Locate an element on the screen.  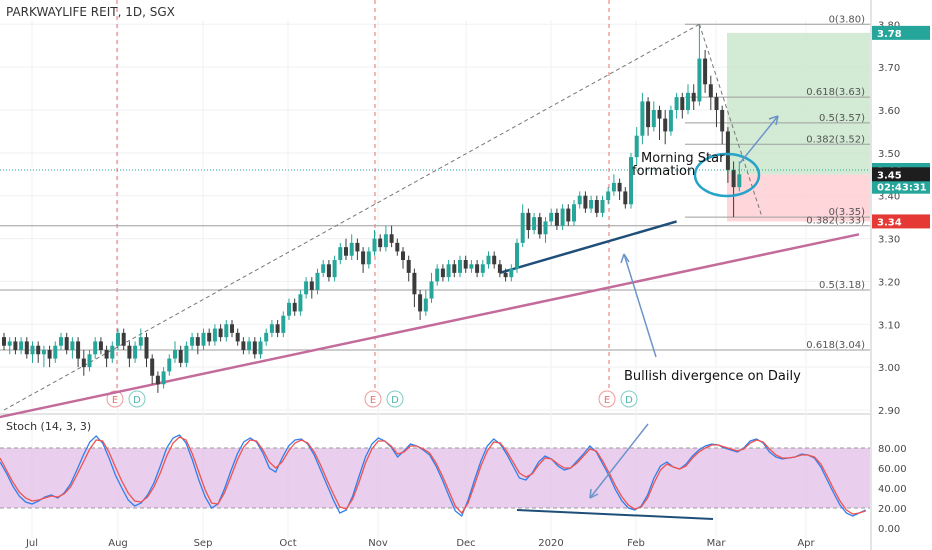
morning-star-highlight is located at coordinates (727, 175).